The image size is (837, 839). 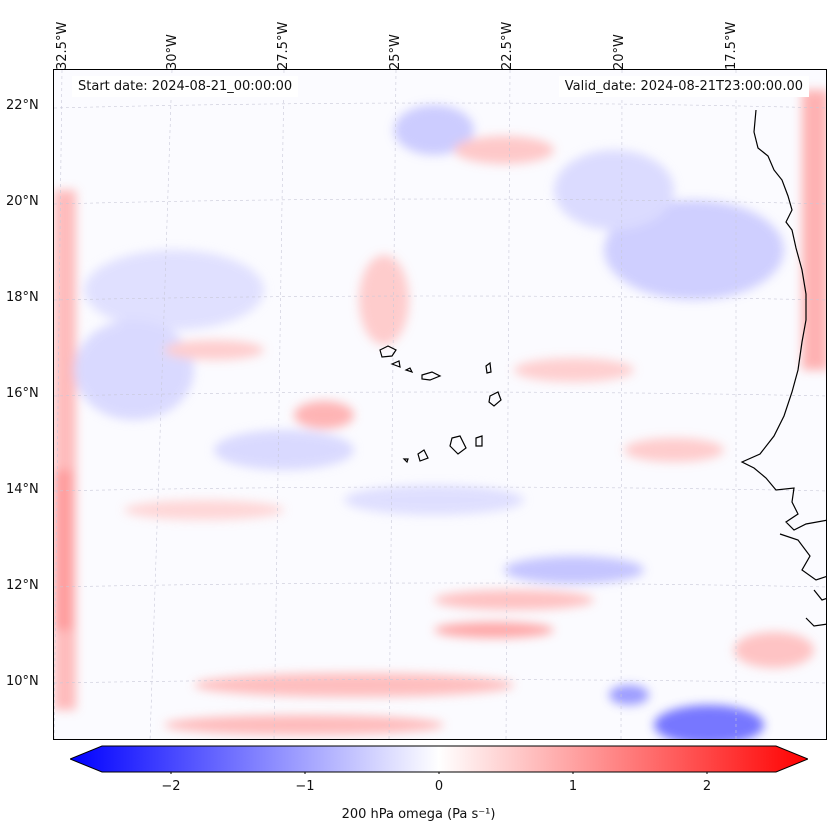 What do you see at coordinates (731, 45) in the screenshot?
I see `lon-label: 17.5°W` at bounding box center [731, 45].